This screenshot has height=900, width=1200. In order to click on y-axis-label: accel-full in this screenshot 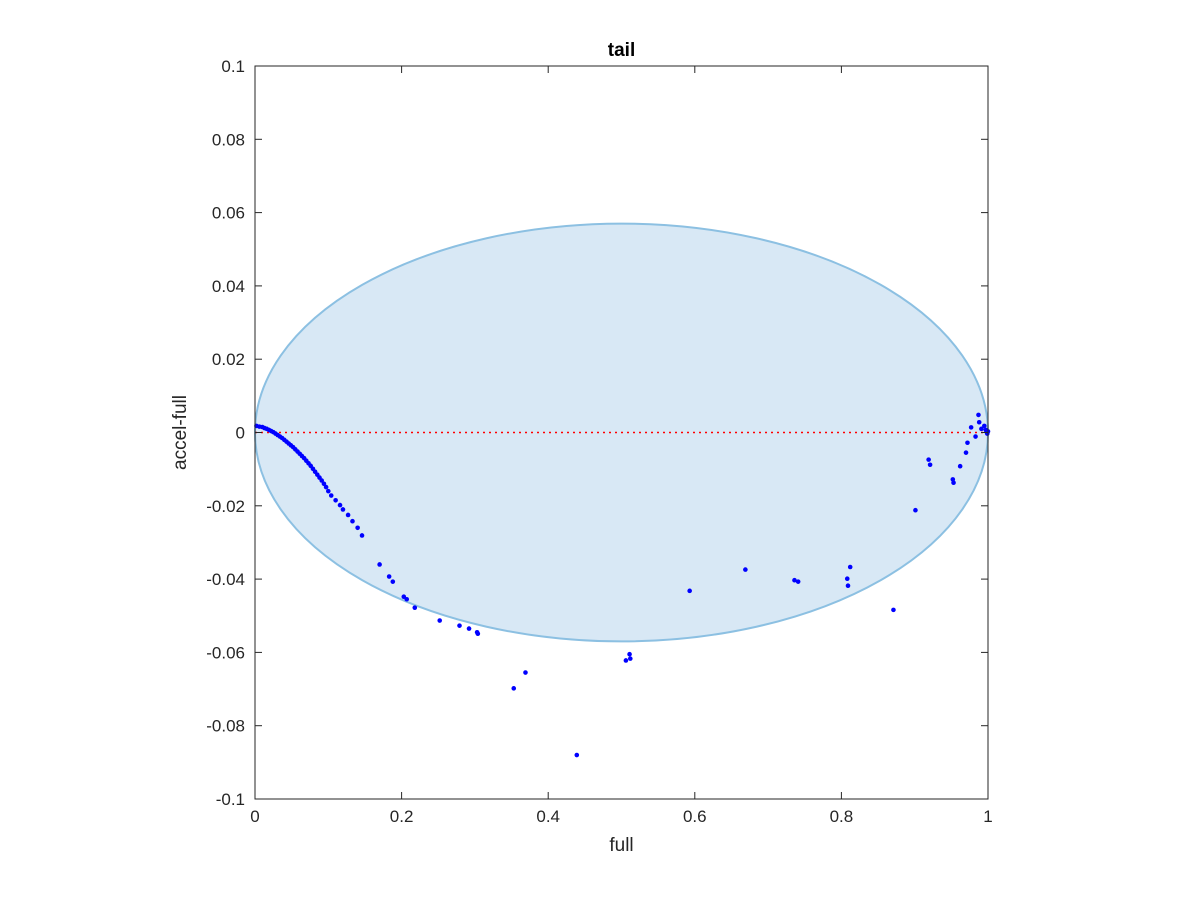, I will do `click(180, 432)`.